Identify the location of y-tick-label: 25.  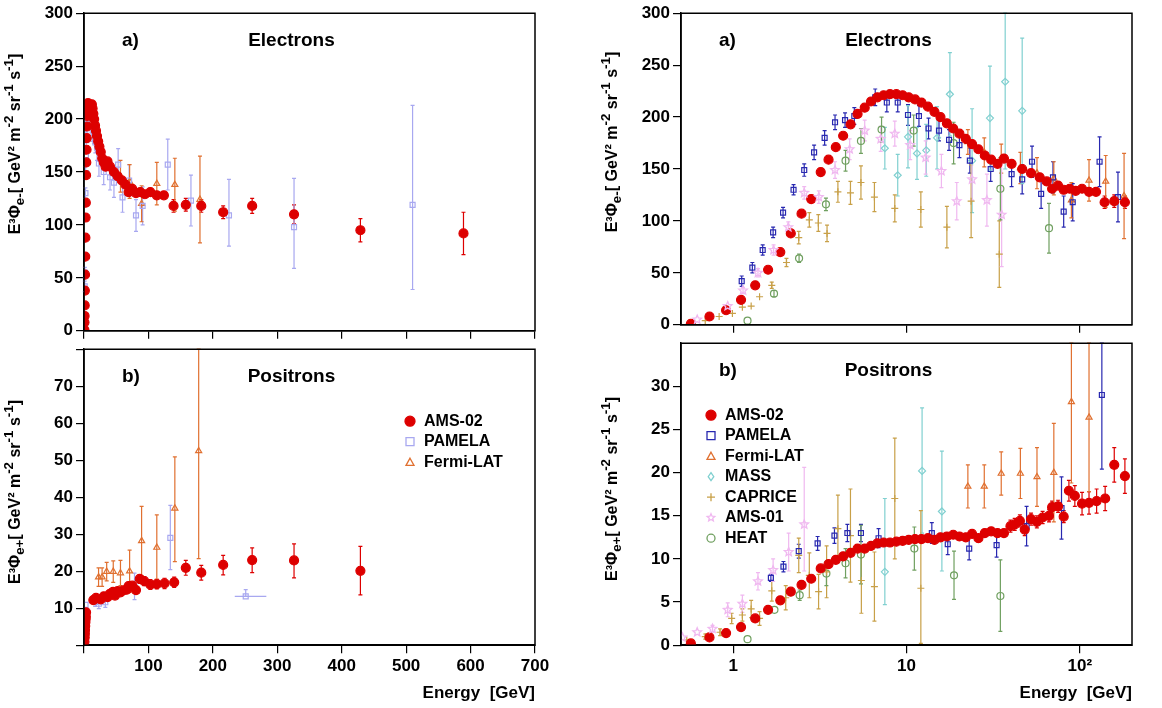
(660, 429).